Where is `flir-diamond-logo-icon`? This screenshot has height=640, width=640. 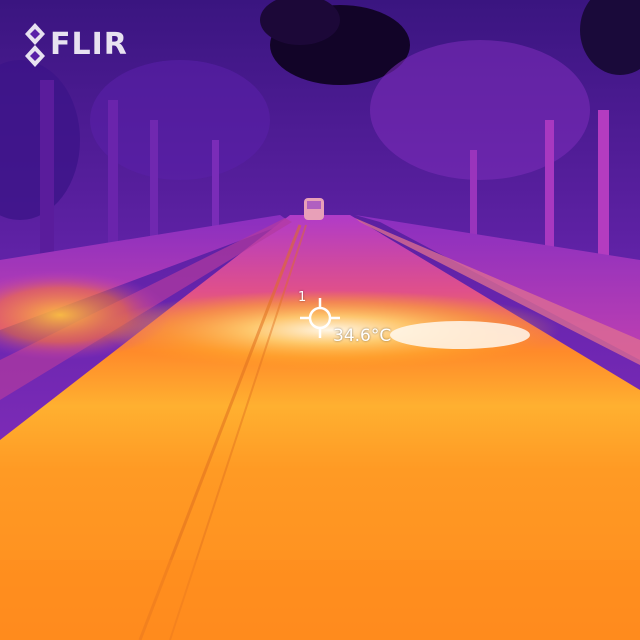 flir-diamond-logo-icon is located at coordinates (35, 45).